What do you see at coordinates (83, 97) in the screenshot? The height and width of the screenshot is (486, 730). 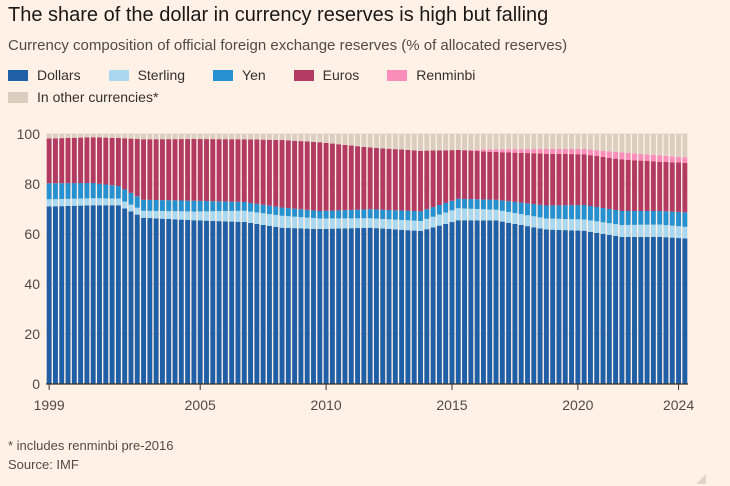 I see `legend-item-in-other-currencies: In other currencies*` at bounding box center [83, 97].